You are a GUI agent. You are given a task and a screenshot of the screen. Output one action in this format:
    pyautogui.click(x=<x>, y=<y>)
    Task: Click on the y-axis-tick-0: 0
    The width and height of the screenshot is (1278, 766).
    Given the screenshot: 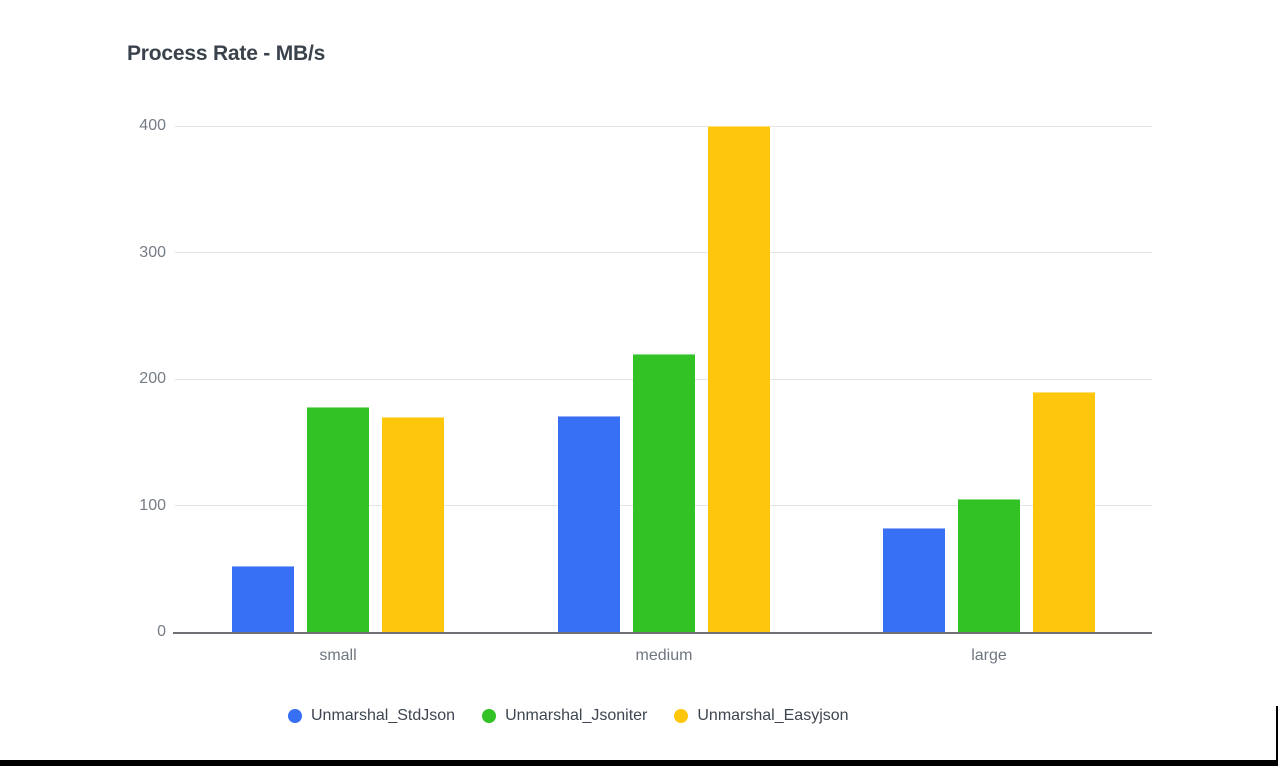 What is the action you would take?
    pyautogui.click(x=161, y=631)
    